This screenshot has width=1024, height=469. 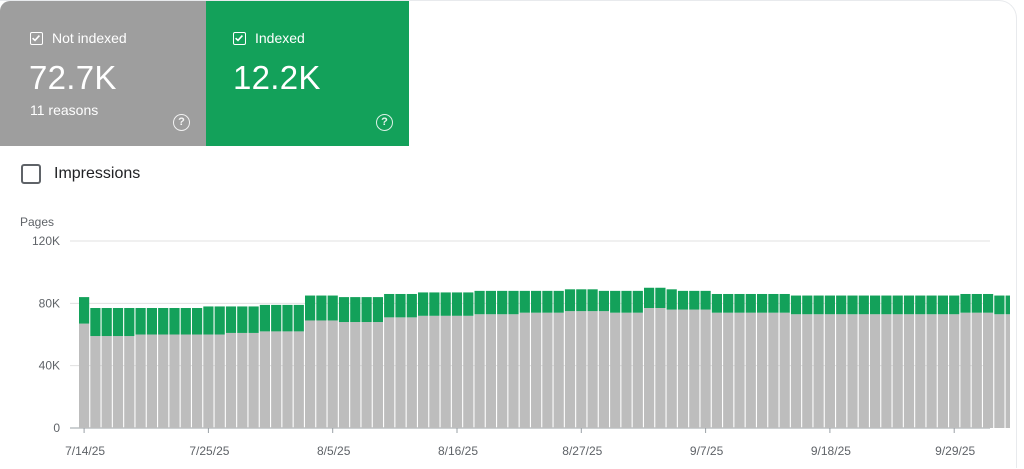 What do you see at coordinates (103, 73) in the screenshot?
I see `not-indexed-card: Not indexed 72.7K 11 reasons ?` at bounding box center [103, 73].